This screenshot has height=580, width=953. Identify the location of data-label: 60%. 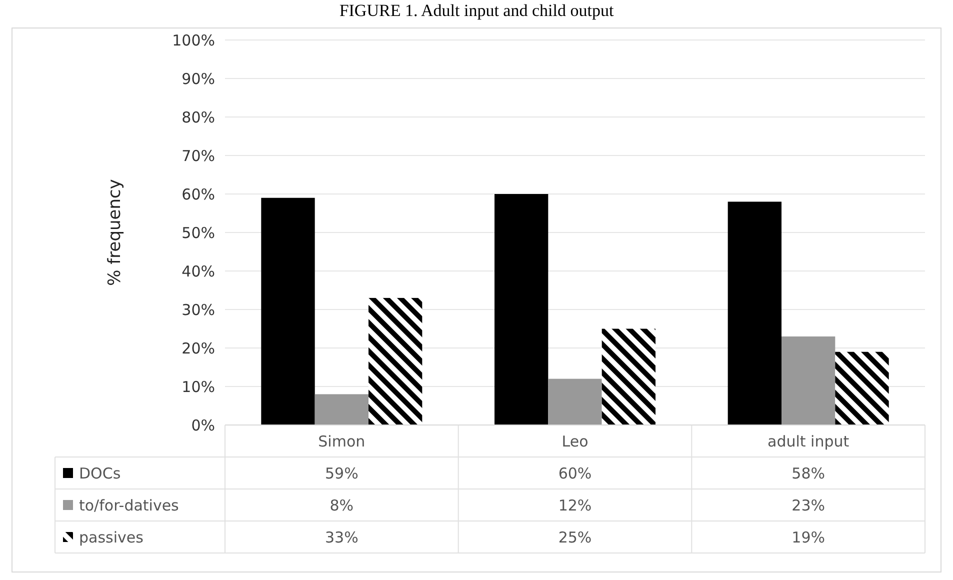
(575, 473).